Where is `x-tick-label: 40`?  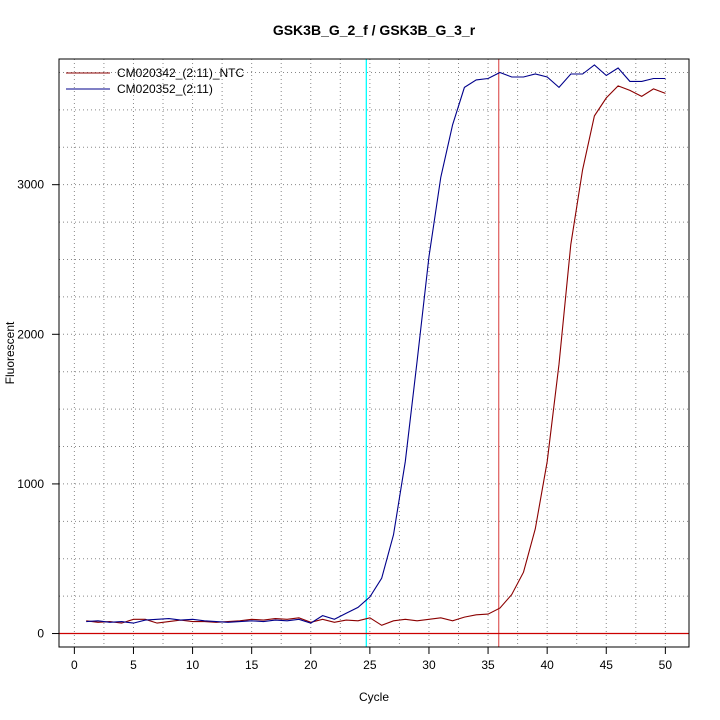
x-tick-label: 40 is located at coordinates (547, 665).